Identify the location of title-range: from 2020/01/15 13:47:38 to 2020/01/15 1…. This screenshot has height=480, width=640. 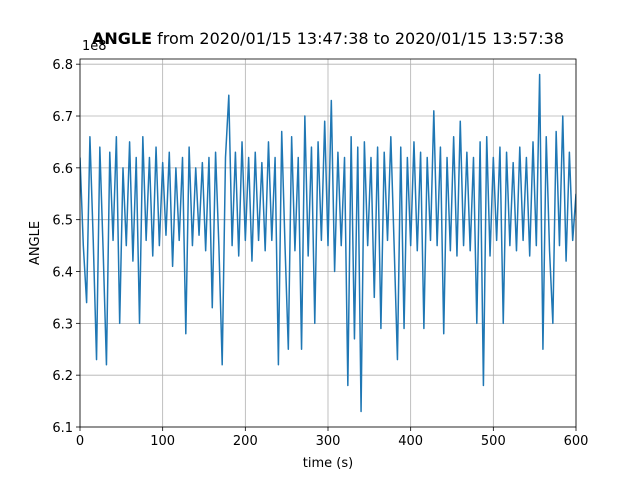
(360, 38).